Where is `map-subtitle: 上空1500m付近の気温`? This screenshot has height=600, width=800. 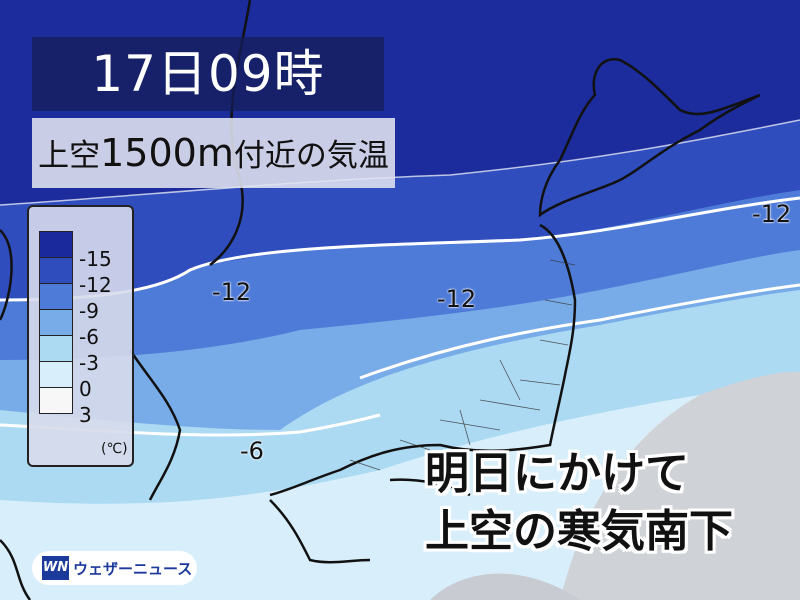
map-subtitle: 上空1500m付近の気温 is located at coordinates (213, 153).